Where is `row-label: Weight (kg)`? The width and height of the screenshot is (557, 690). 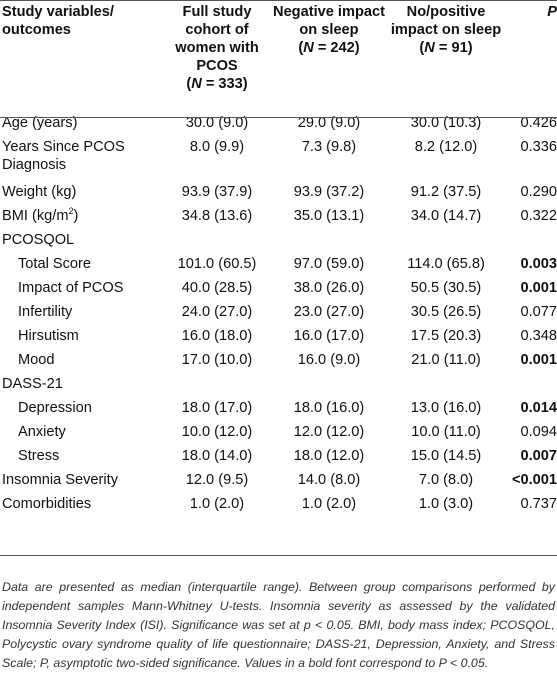 row-label: Weight (kg) is located at coordinates (39, 192).